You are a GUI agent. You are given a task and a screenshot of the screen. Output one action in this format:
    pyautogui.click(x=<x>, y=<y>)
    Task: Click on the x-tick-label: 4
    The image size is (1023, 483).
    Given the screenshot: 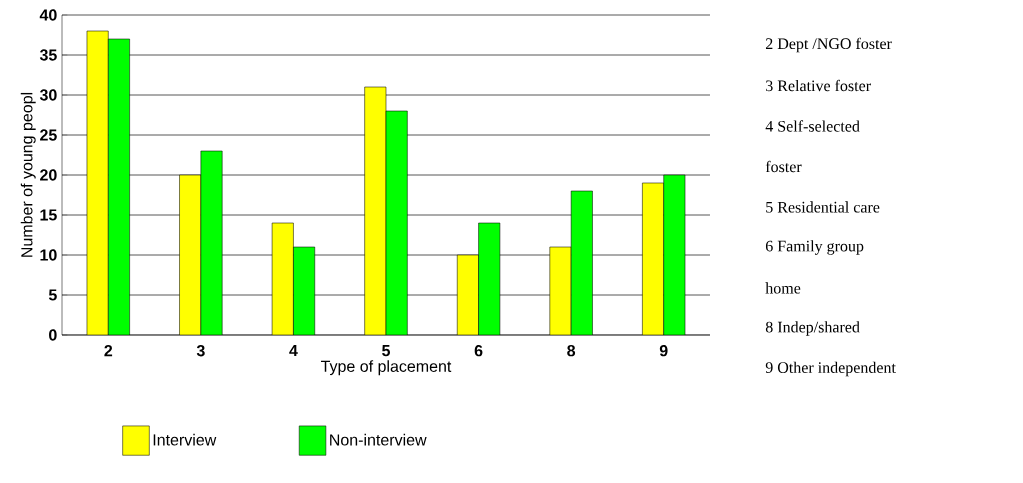 What is the action you would take?
    pyautogui.click(x=293, y=351)
    